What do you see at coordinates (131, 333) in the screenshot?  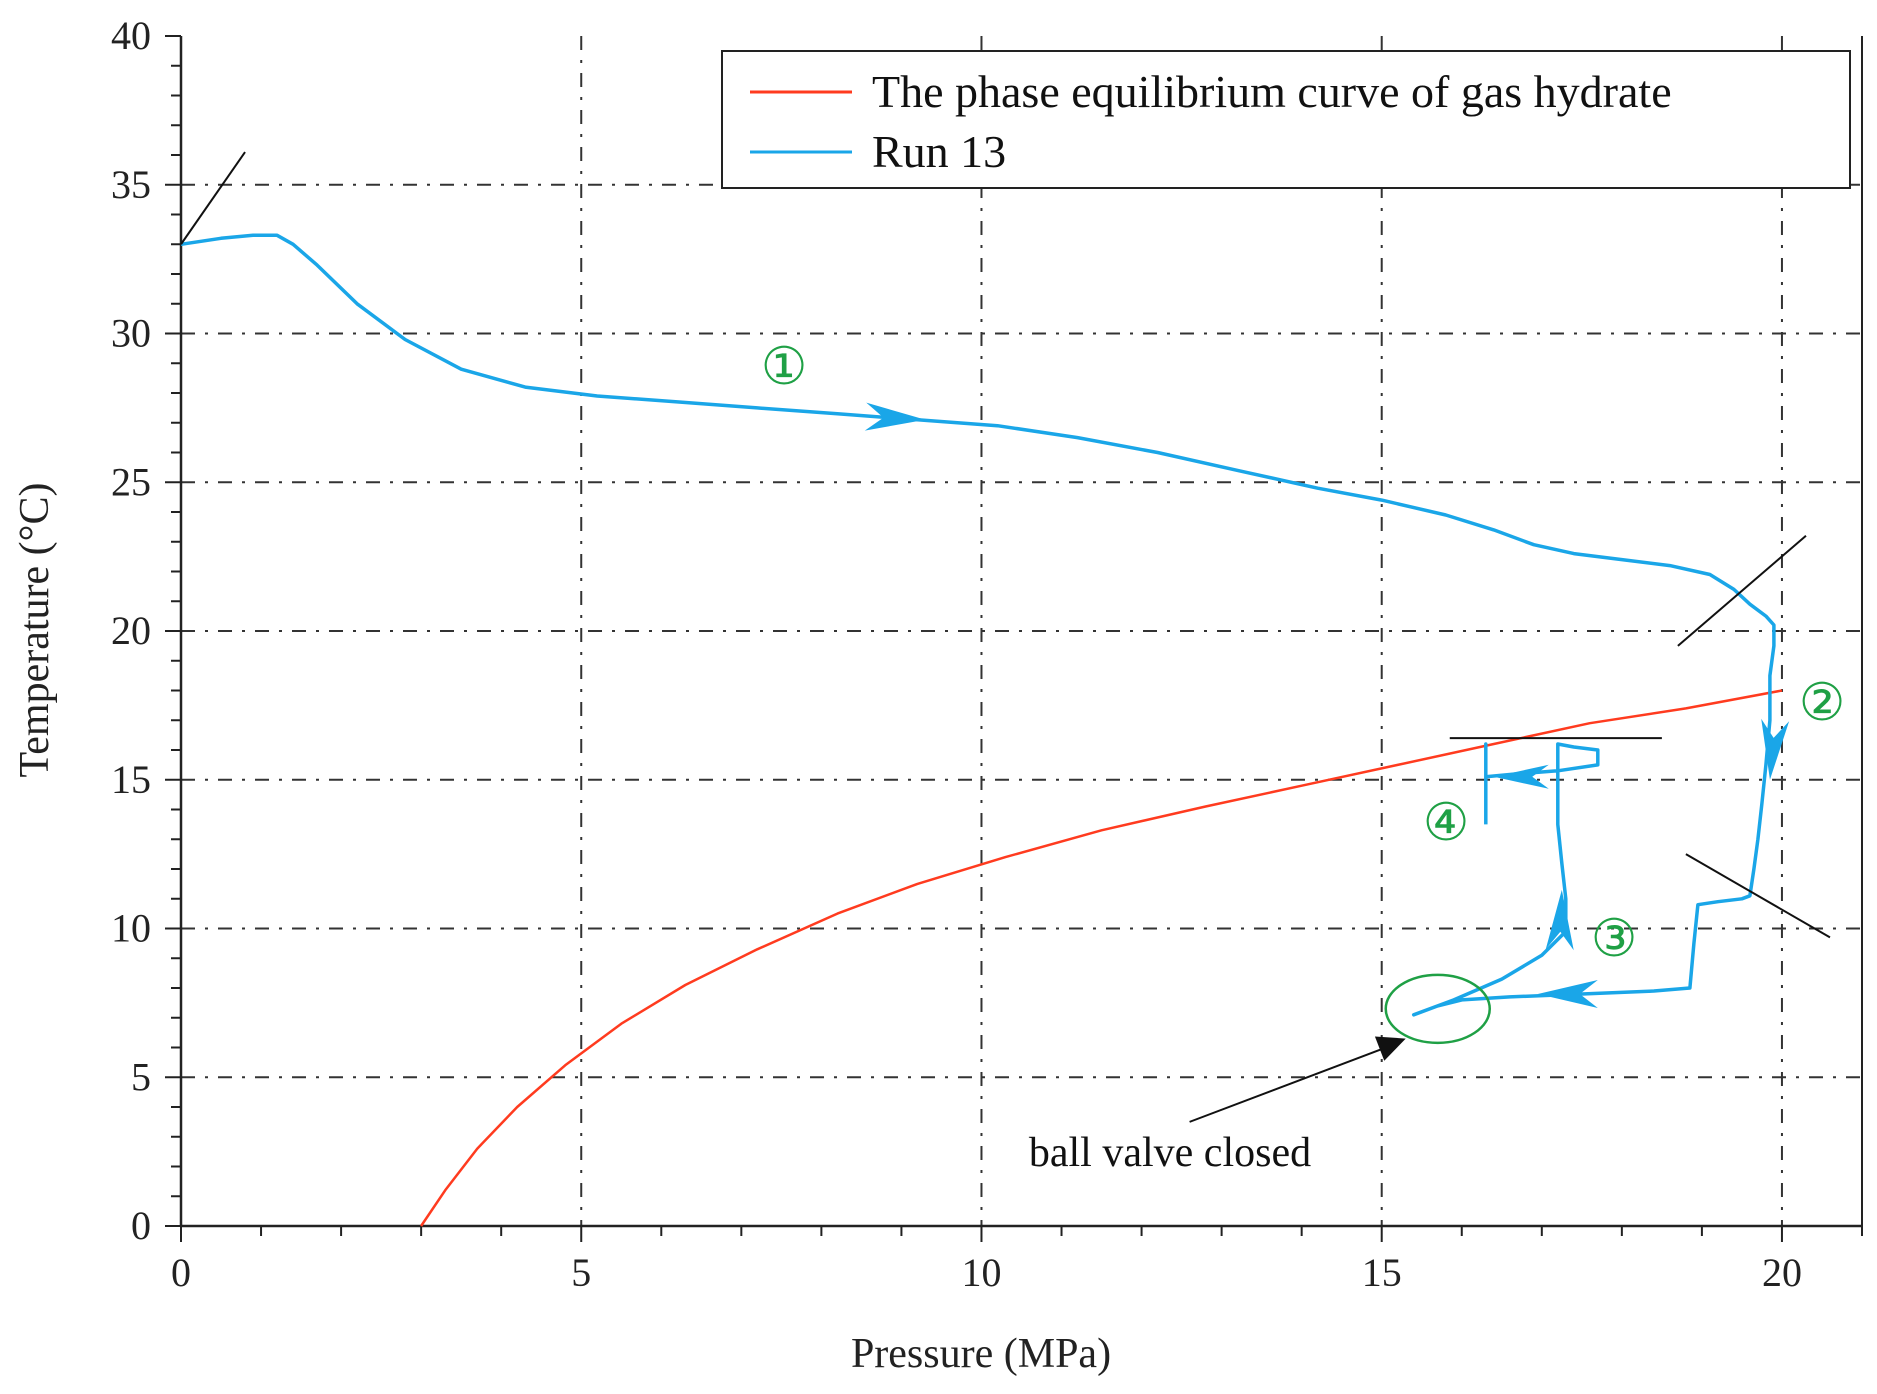 I see `y-tick-label-6: 30` at bounding box center [131, 333].